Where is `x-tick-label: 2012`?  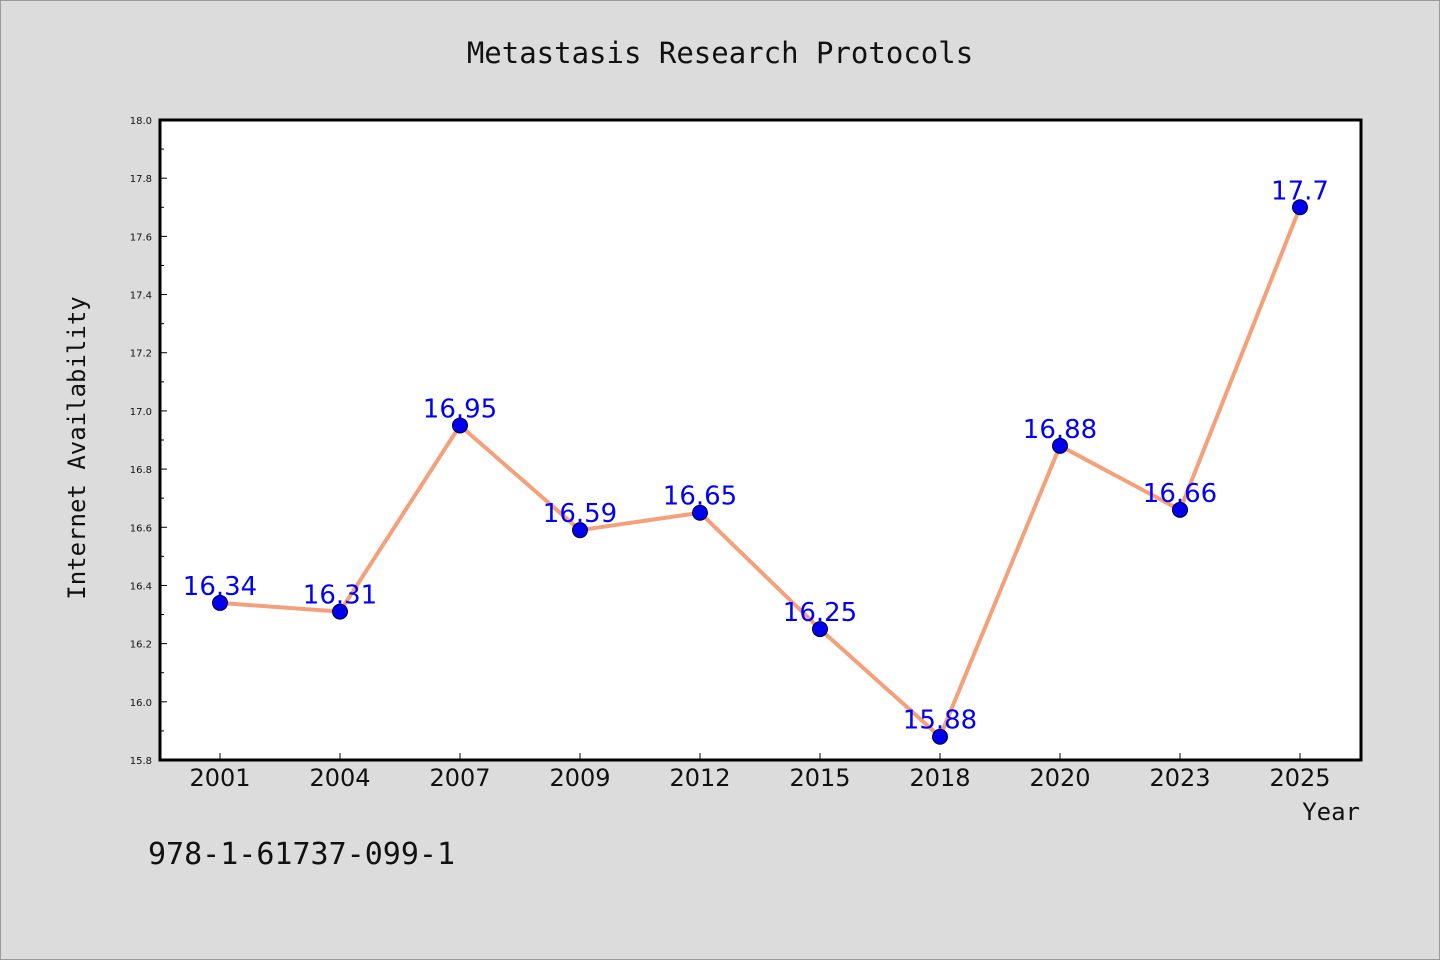
x-tick-label: 2012 is located at coordinates (699, 778).